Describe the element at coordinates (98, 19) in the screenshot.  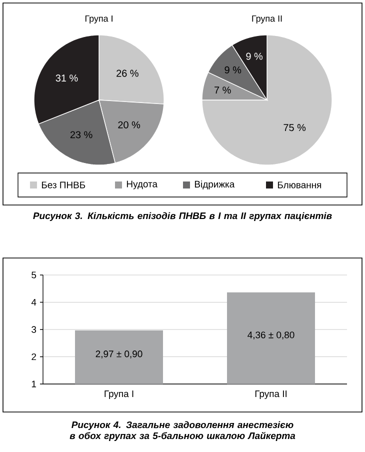
I see `chart-title: Група I` at that location.